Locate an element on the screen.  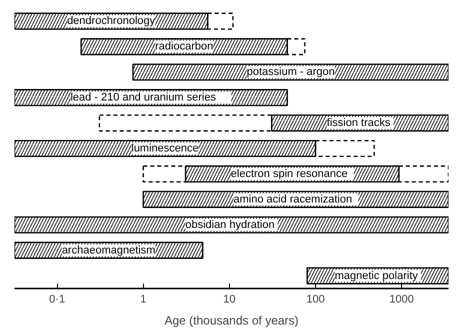
y-tick-label: archaeomagnetism is located at coordinates (109, 250).